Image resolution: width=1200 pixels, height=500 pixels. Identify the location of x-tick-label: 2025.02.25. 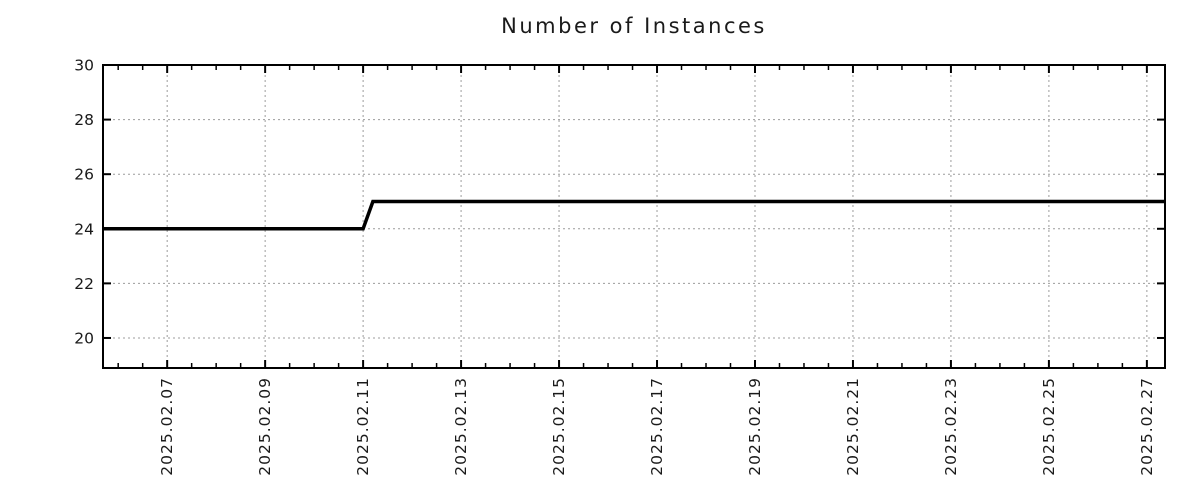
(1049, 426).